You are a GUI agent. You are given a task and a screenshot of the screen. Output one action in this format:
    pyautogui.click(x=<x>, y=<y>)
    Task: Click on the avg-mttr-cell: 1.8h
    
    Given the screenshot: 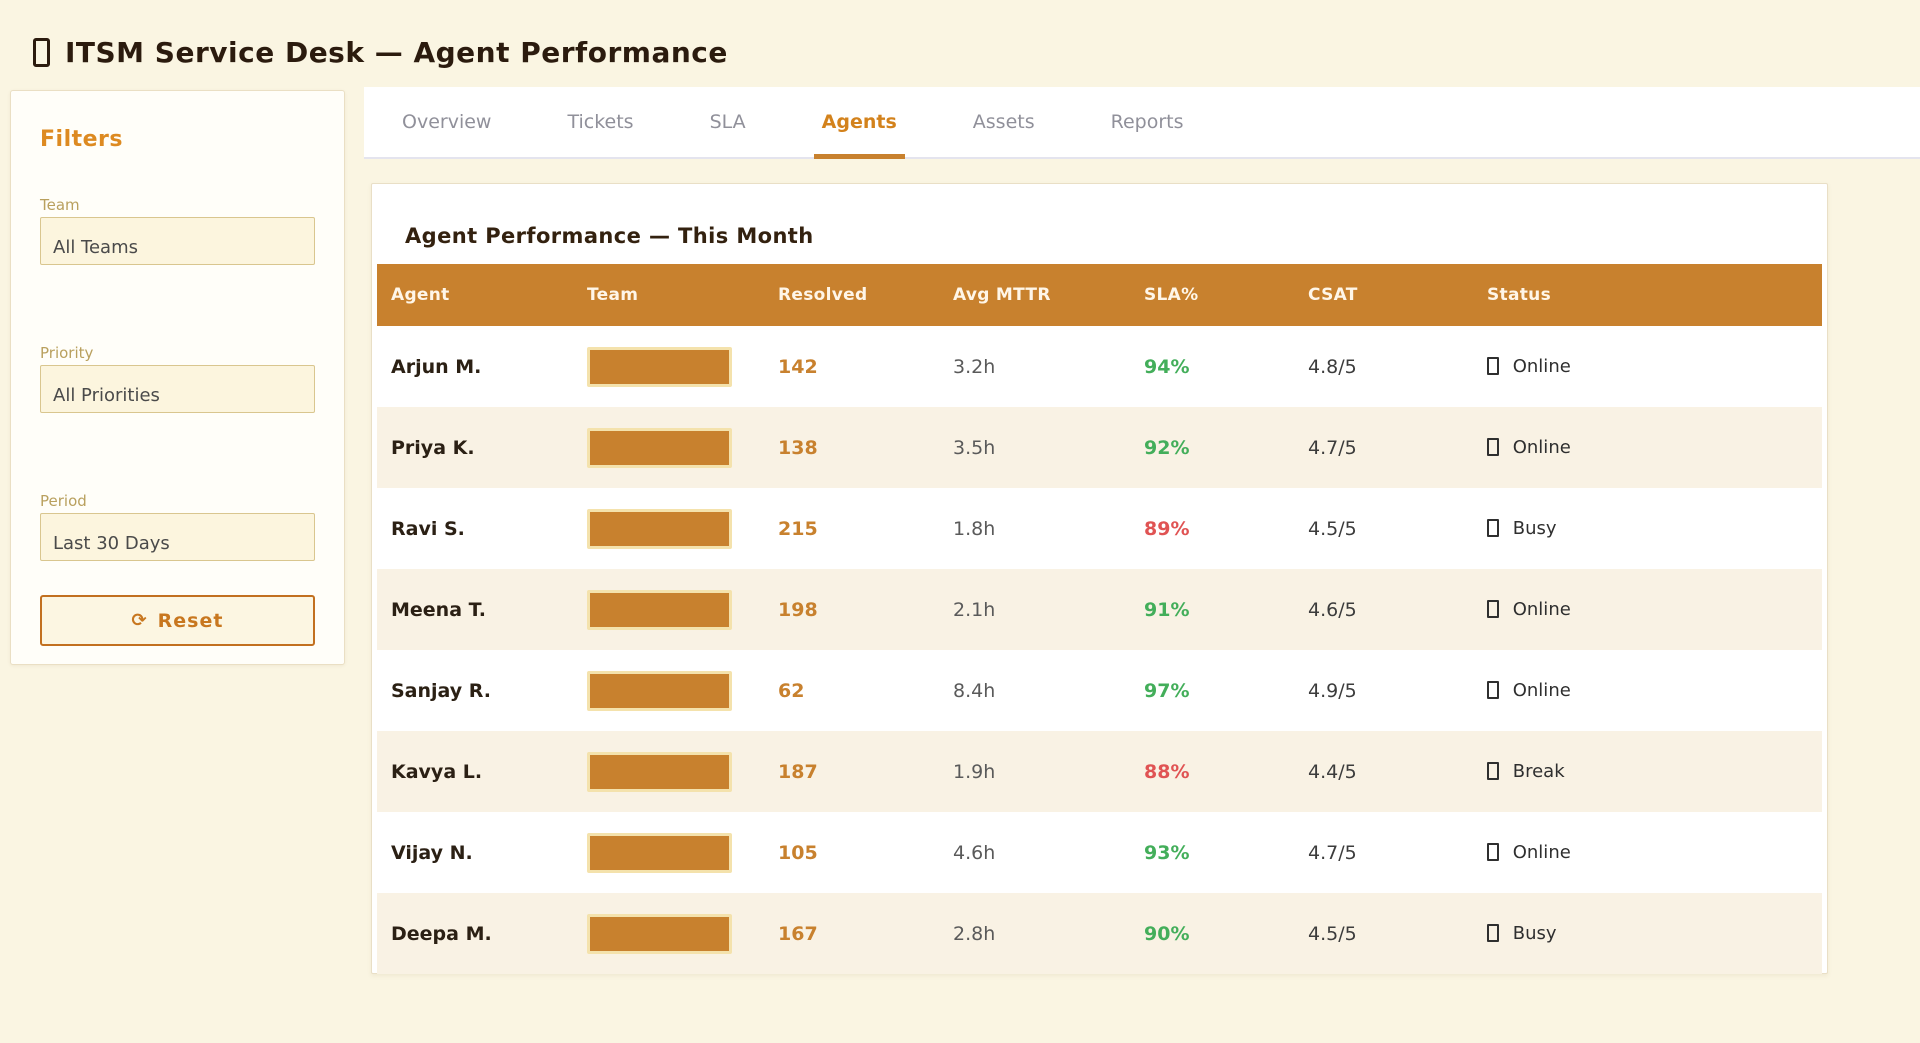 What is the action you would take?
    pyautogui.click(x=974, y=528)
    